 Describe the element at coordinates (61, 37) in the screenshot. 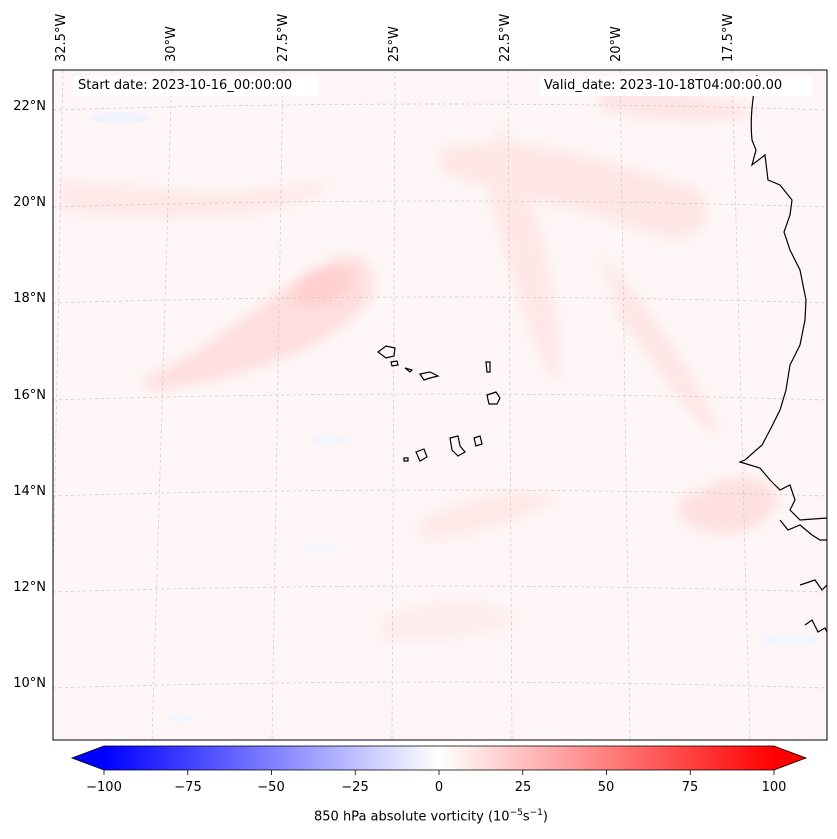

I see `lon-label-32-5w: 32.5°W` at that location.